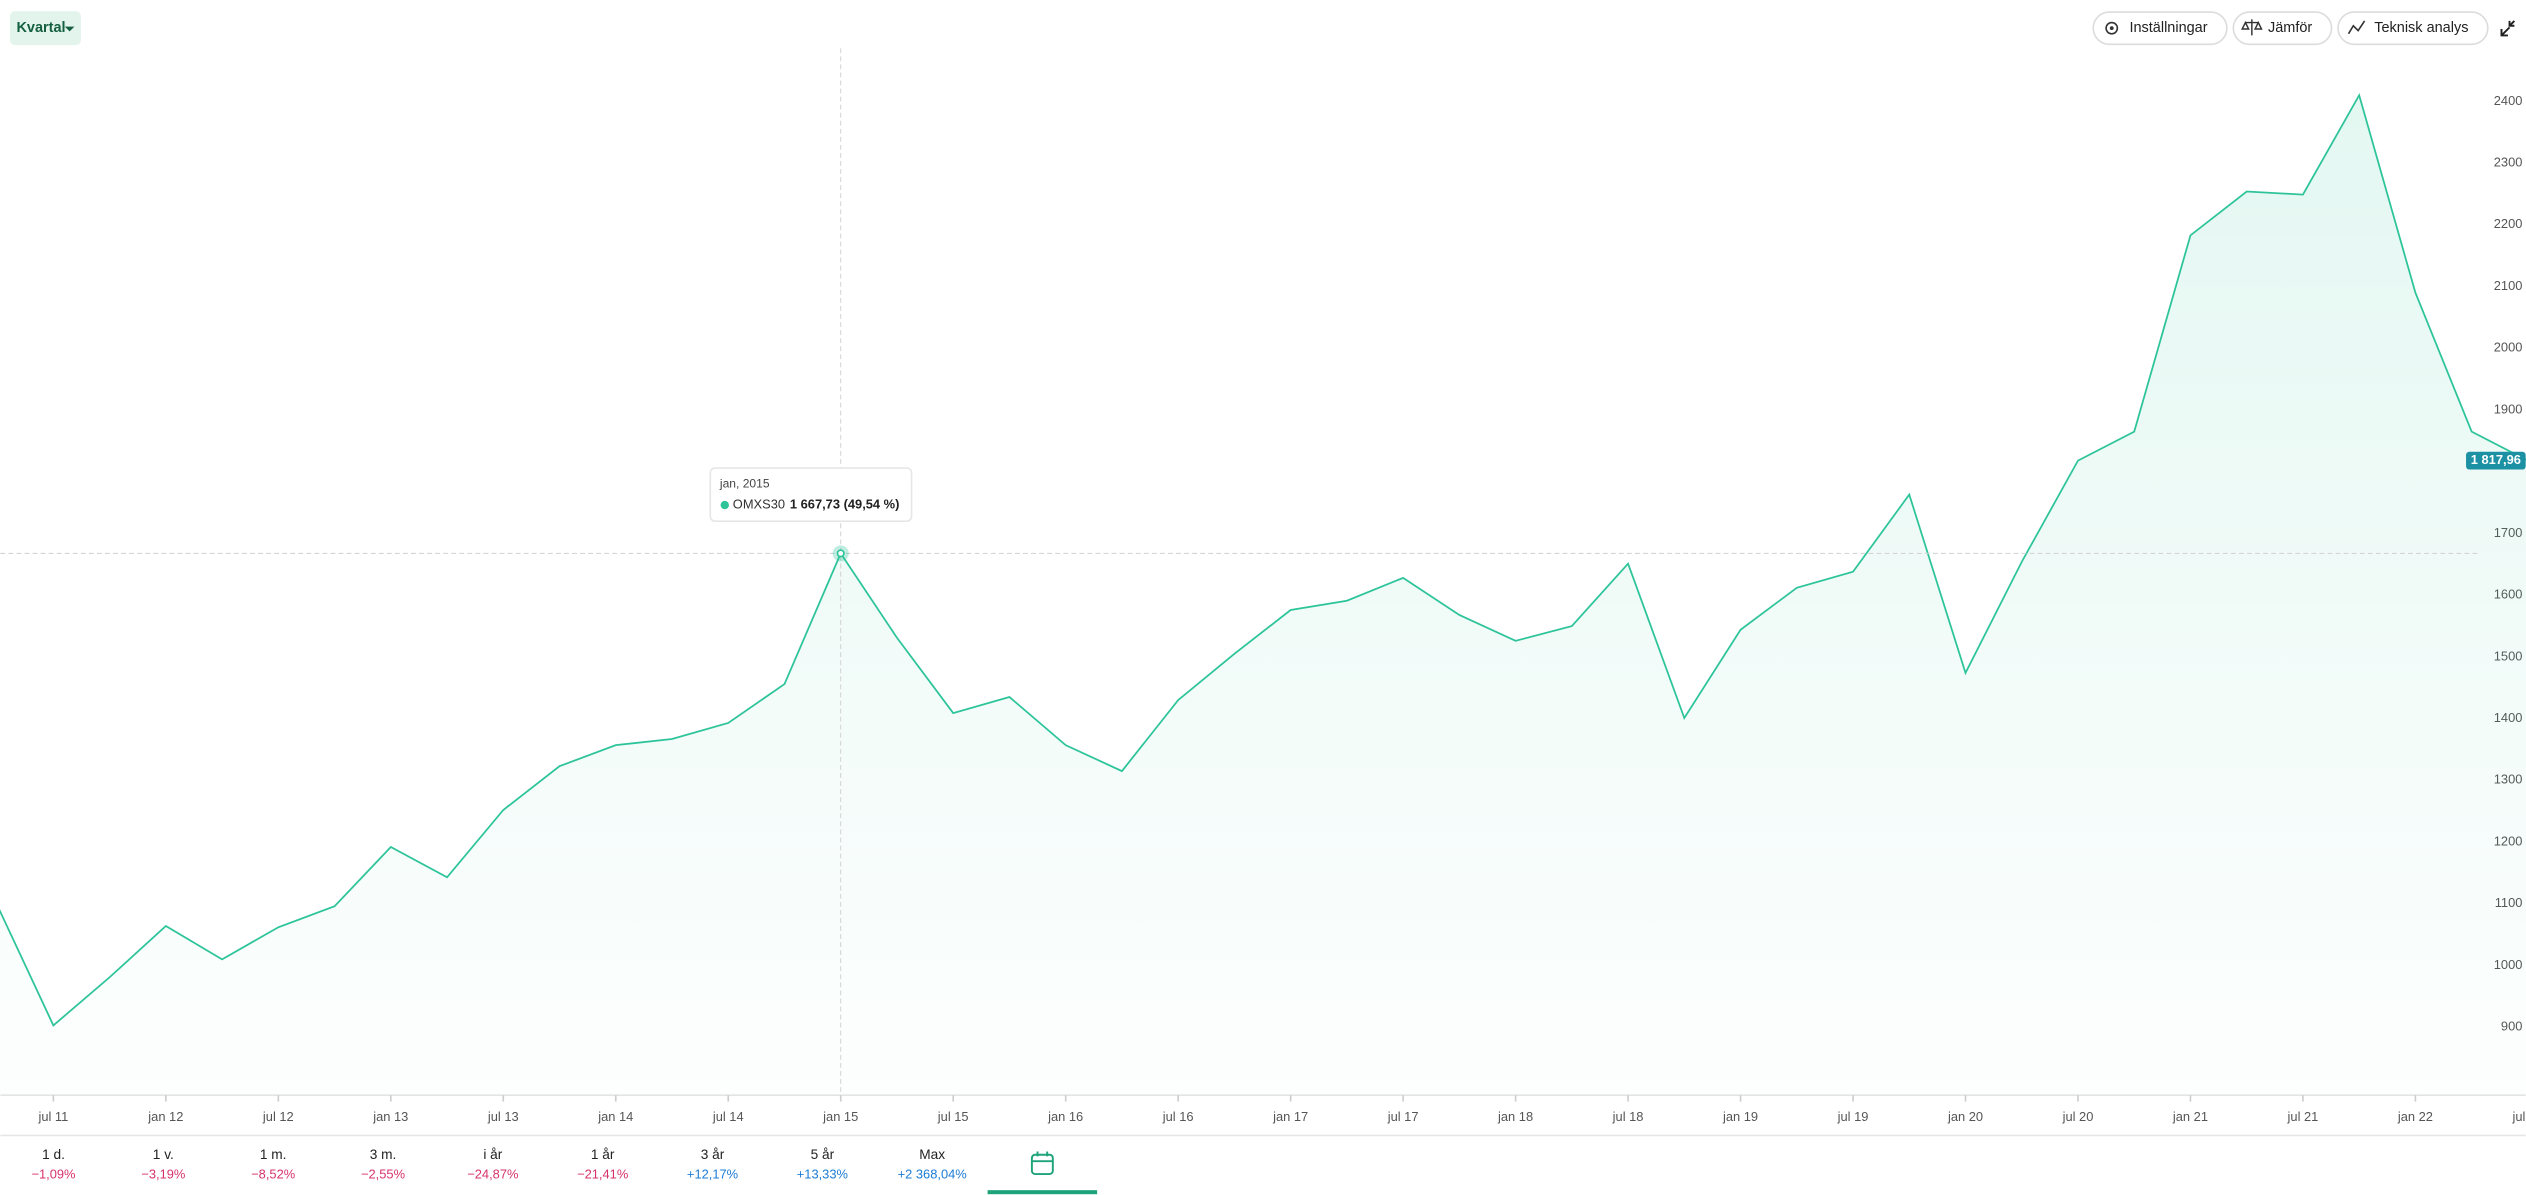 This screenshot has width=2526, height=1195. Describe the element at coordinates (2290, 28) in the screenshot. I see `button-label: Jämför` at that location.